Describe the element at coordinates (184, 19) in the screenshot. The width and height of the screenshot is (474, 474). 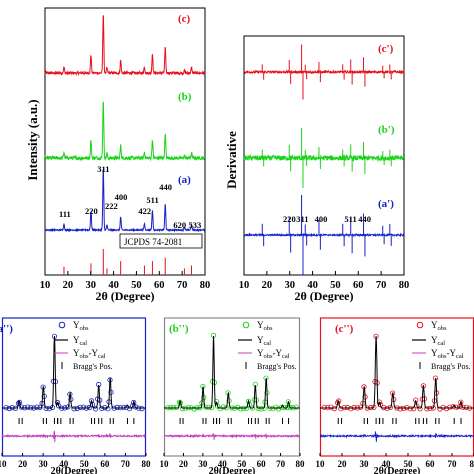
I see `pattern-tag-c: (c)` at that location.